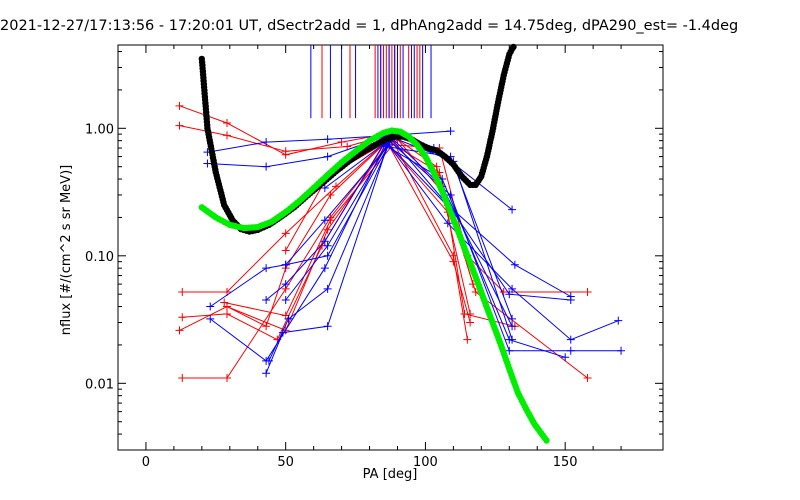  What do you see at coordinates (146, 462) in the screenshot?
I see `x-tick-label: 0` at bounding box center [146, 462].